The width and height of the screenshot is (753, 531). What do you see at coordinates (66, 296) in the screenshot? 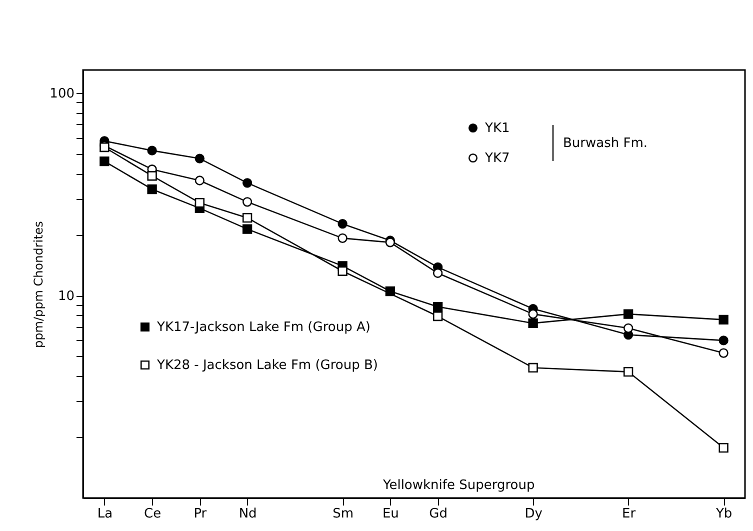
I see `y-tick-label: 10` at bounding box center [66, 296].